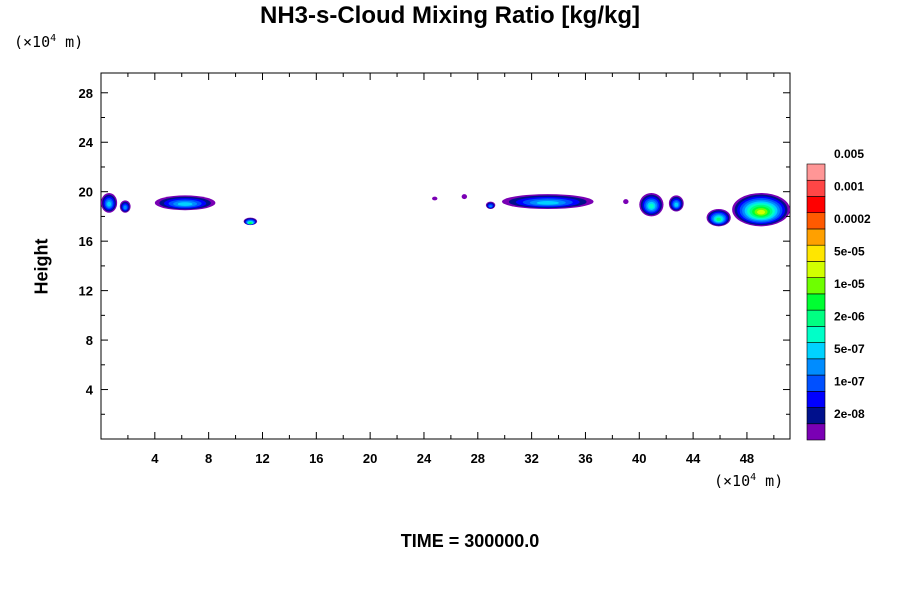  I want to click on colorbar-label: 2e-08, so click(849, 414).